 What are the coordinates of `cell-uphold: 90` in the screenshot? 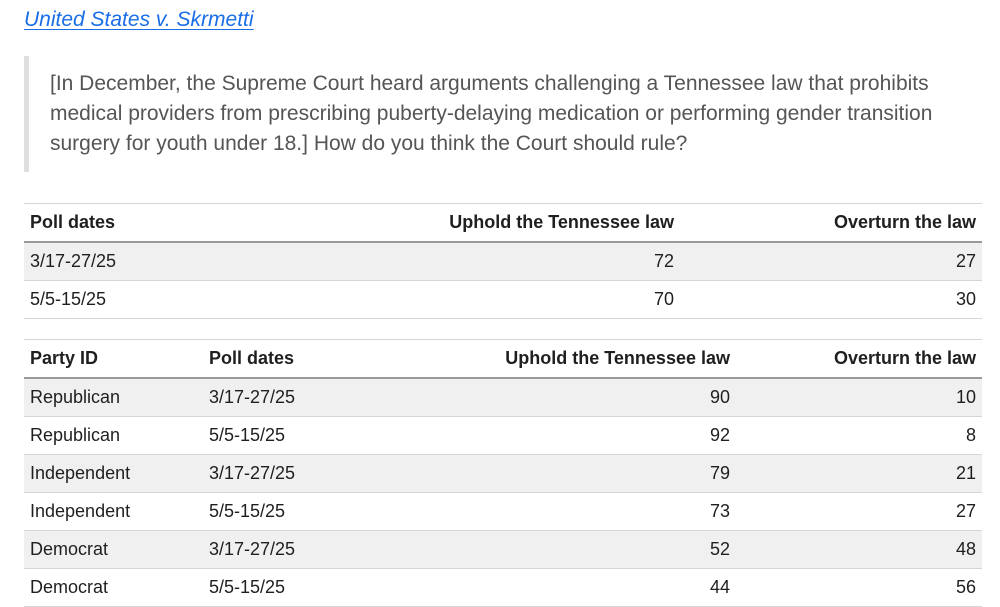 It's located at (719, 397).